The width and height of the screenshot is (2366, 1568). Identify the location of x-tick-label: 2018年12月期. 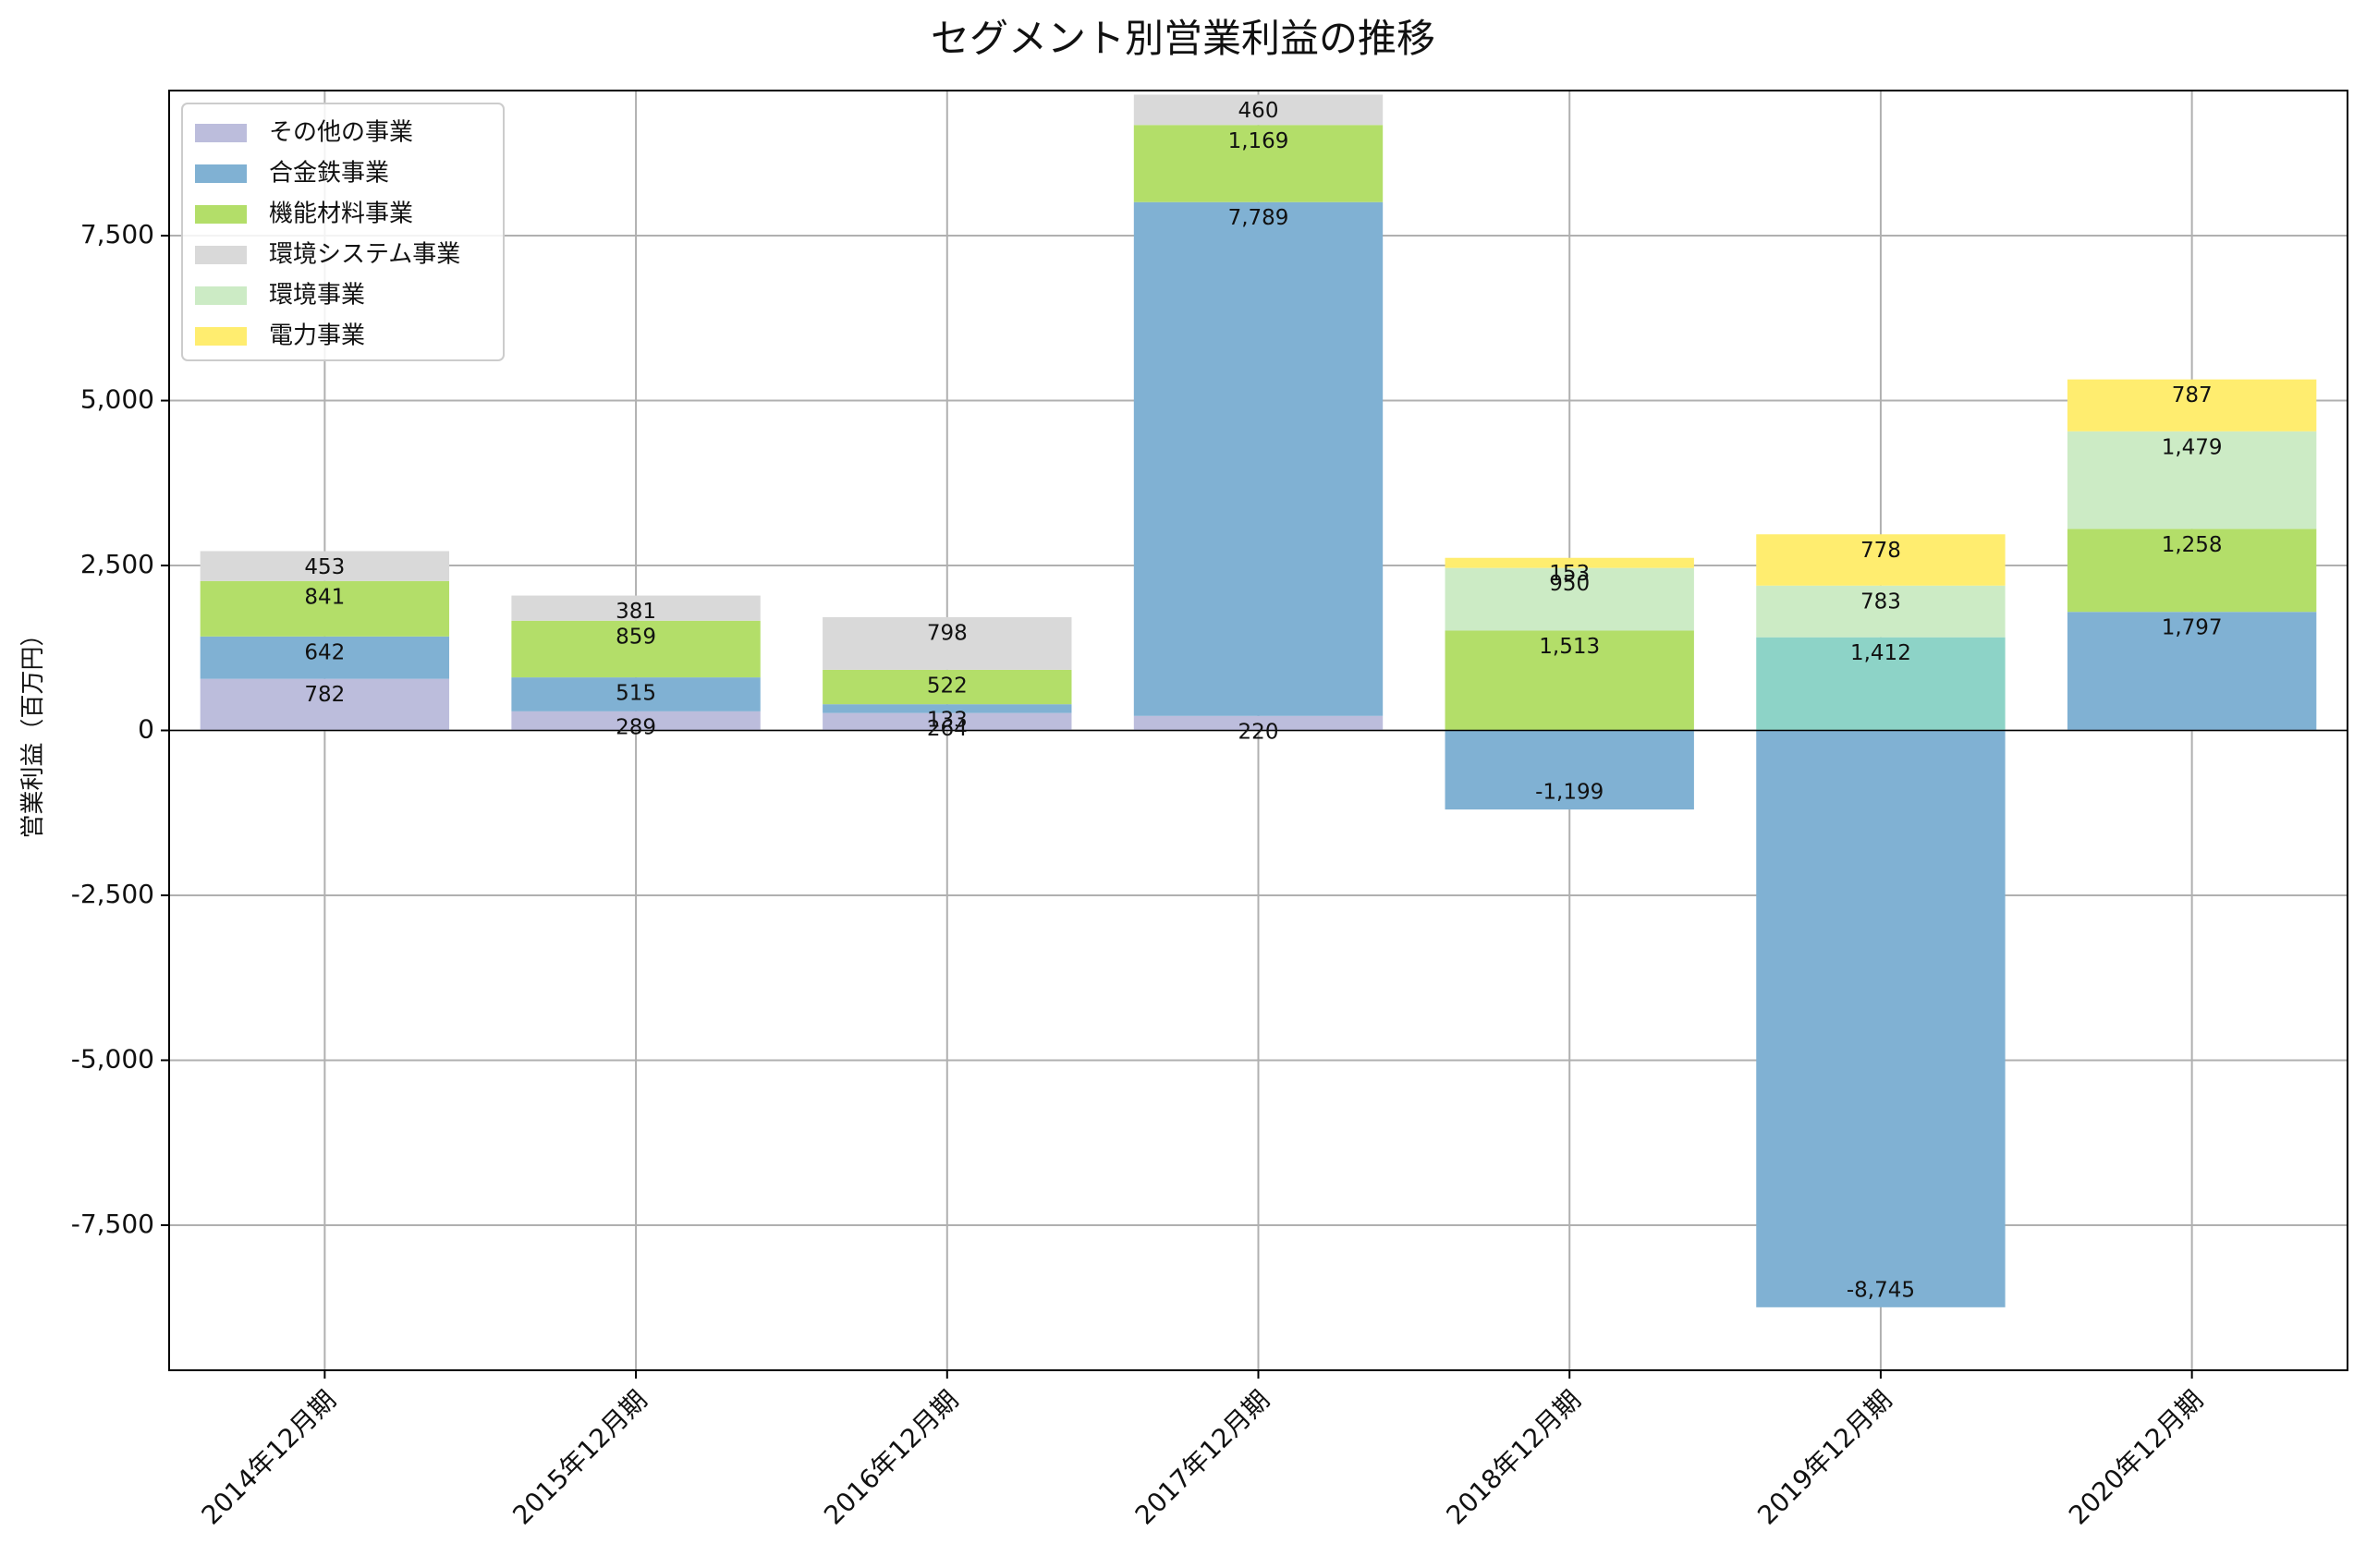
(1514, 1457).